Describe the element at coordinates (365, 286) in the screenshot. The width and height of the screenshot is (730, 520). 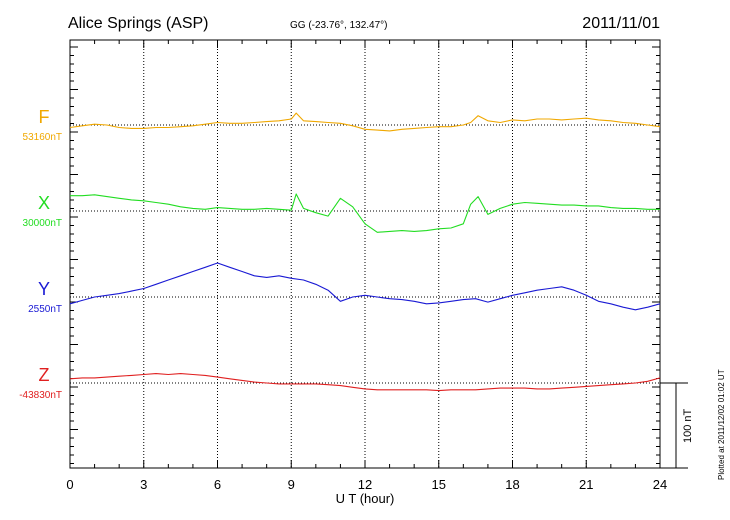
I see `series-line-y` at that location.